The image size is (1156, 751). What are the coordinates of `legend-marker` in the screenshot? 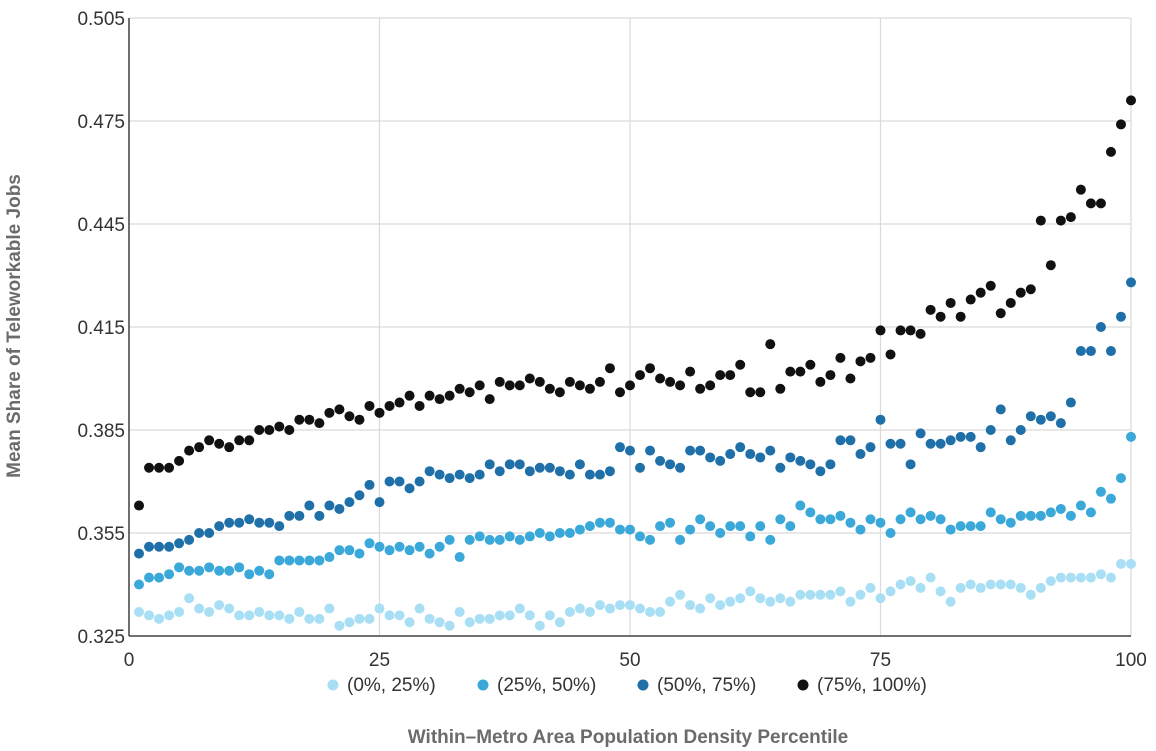 It's located at (333, 685).